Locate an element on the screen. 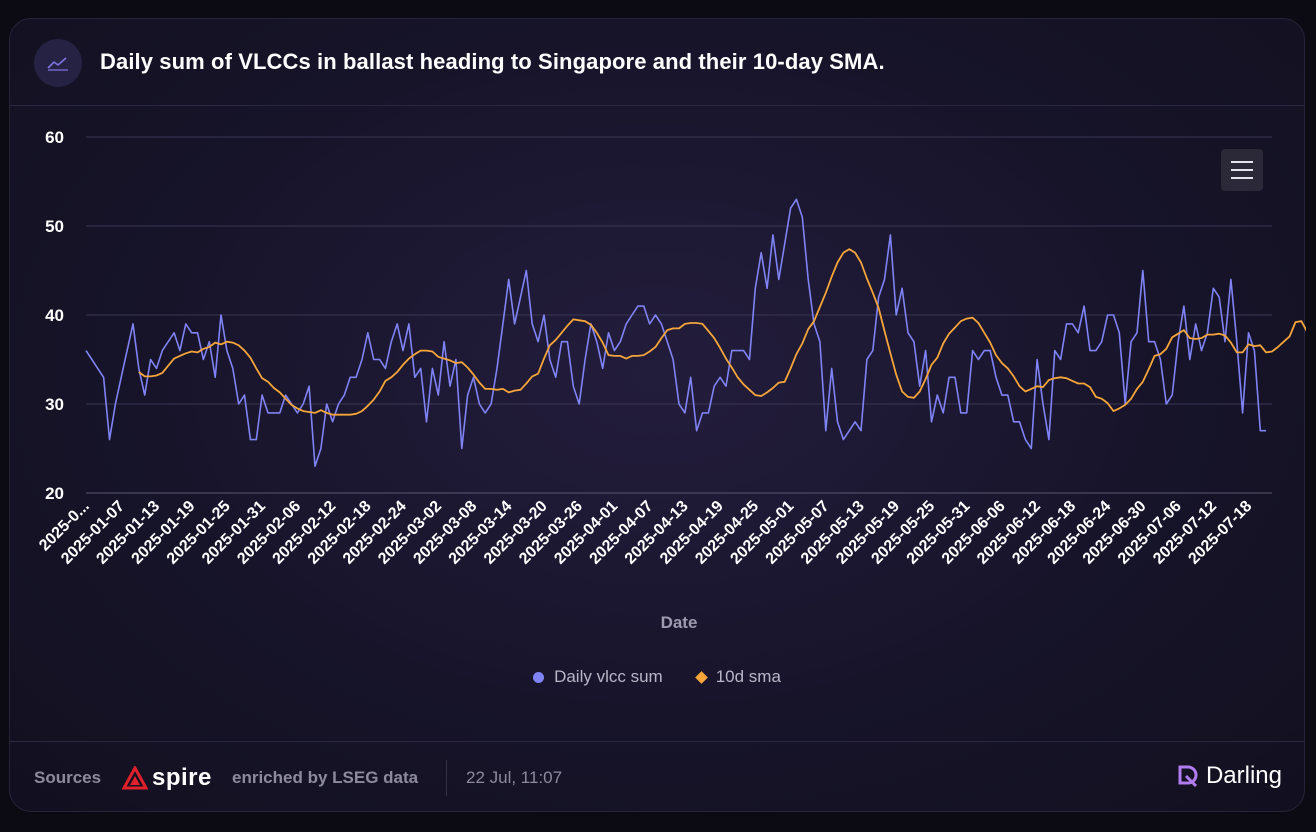 This screenshot has height=832, width=1316. chart-legend: Daily vlcc sum 10d sma is located at coordinates (657, 677).